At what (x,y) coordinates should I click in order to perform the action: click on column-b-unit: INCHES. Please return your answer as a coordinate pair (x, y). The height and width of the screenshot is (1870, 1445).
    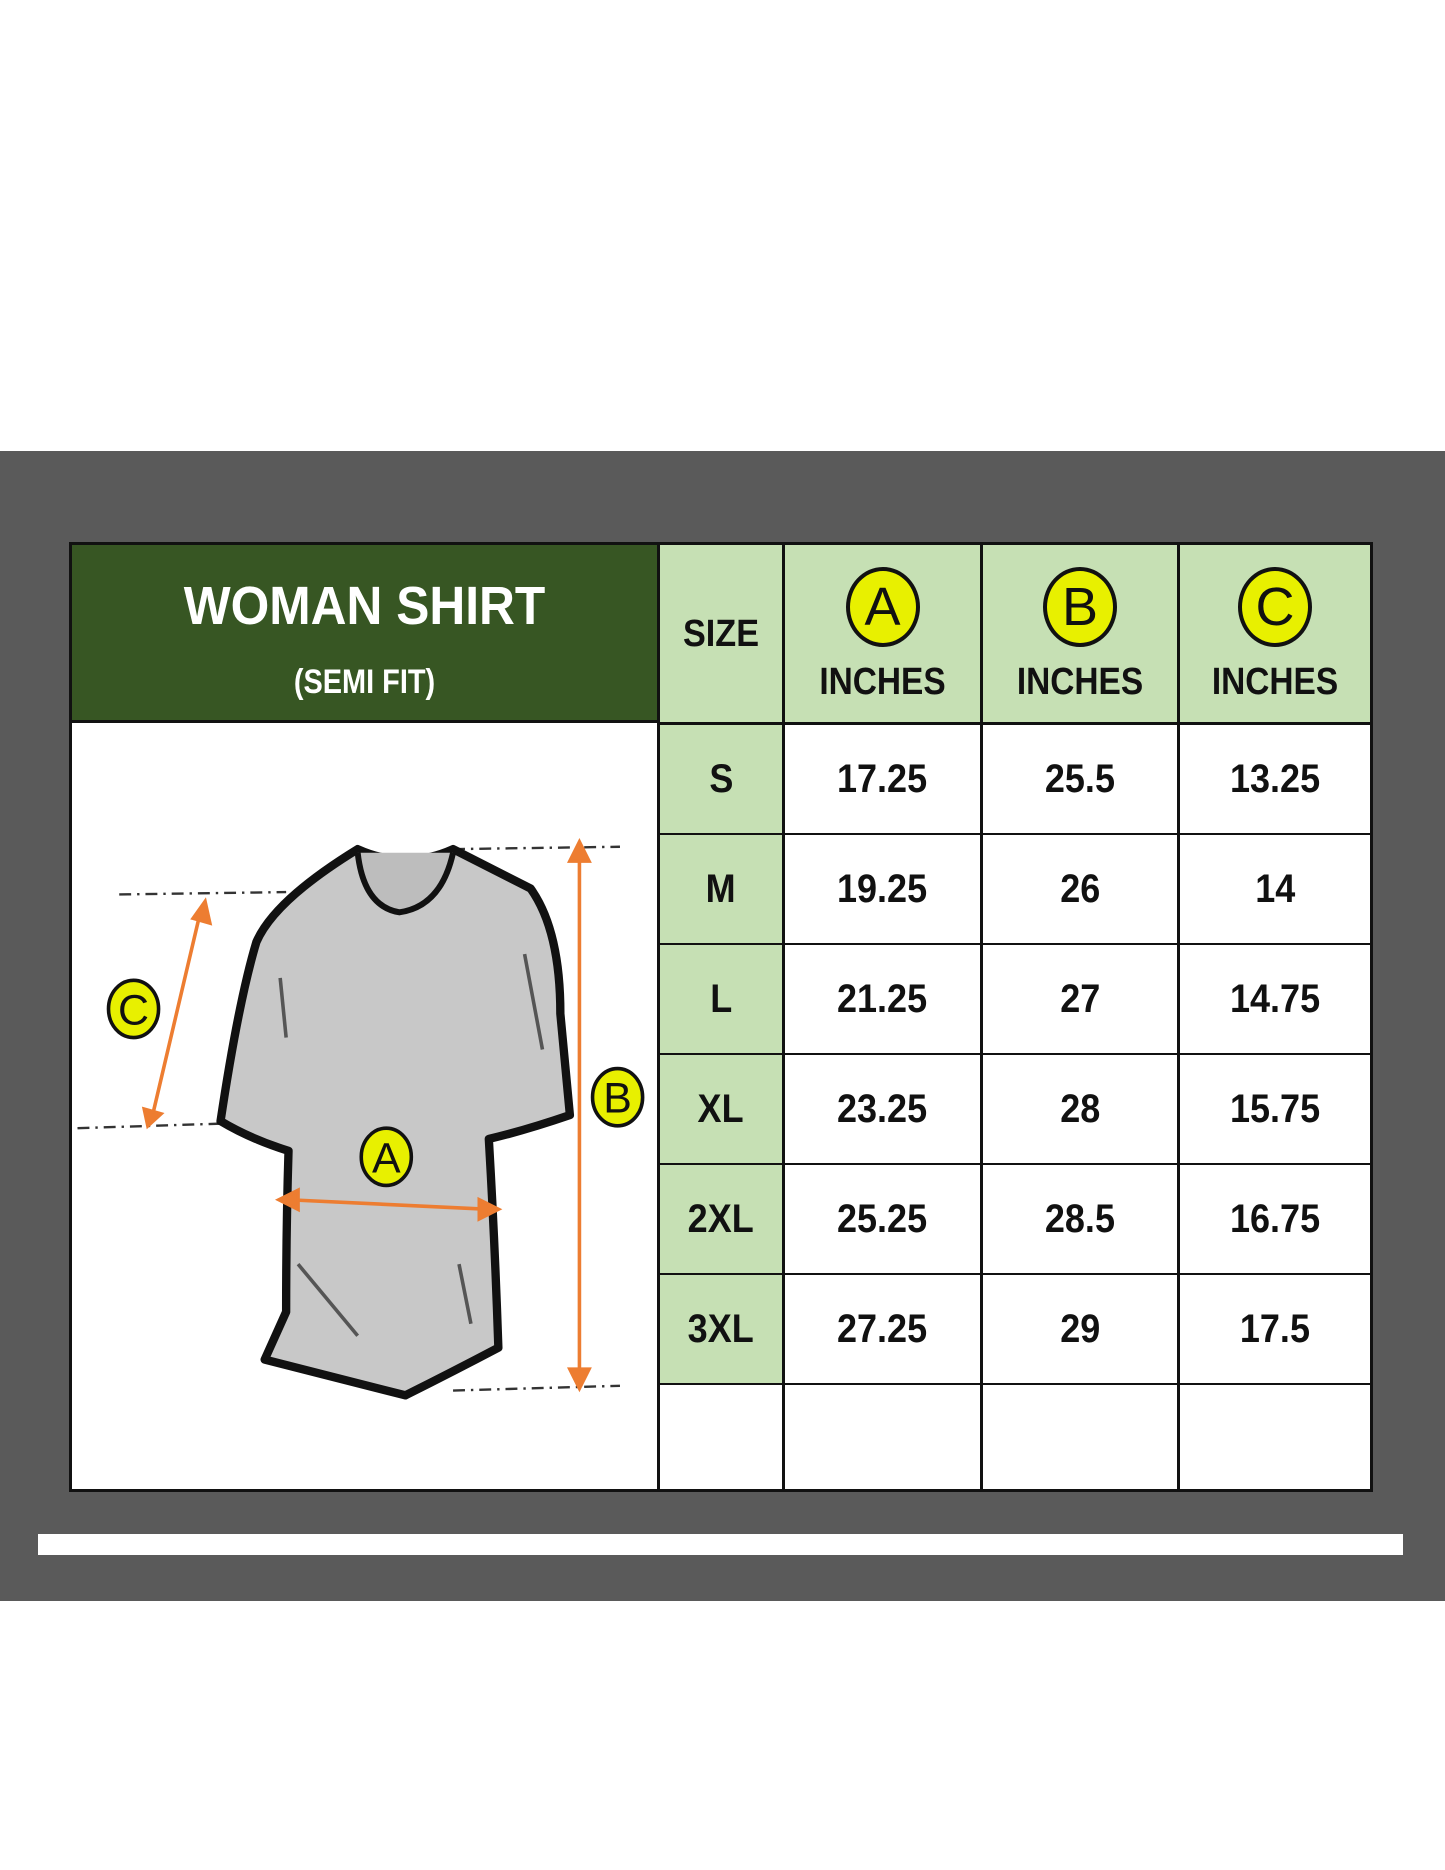
    Looking at the image, I should click on (1080, 682).